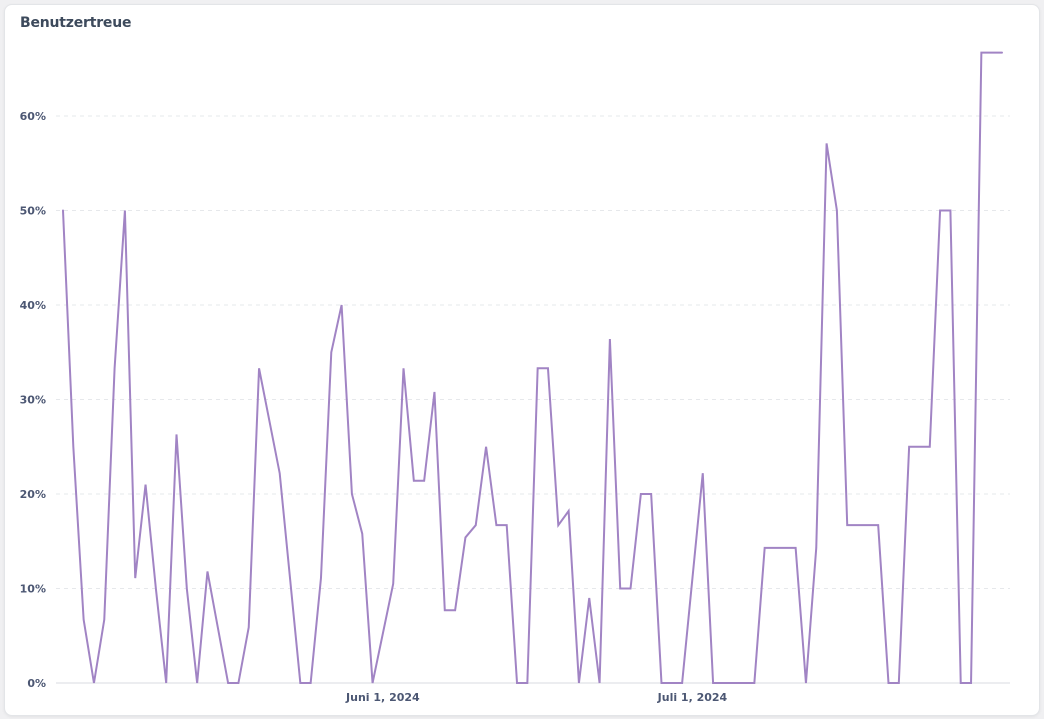  I want to click on x-tick-label: Juni 1, 2024, so click(382, 697).